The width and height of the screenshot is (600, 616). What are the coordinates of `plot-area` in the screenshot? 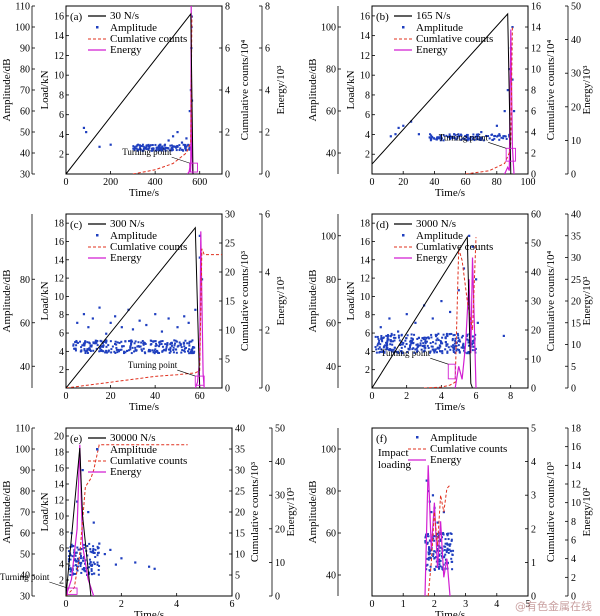 It's located at (132, 90).